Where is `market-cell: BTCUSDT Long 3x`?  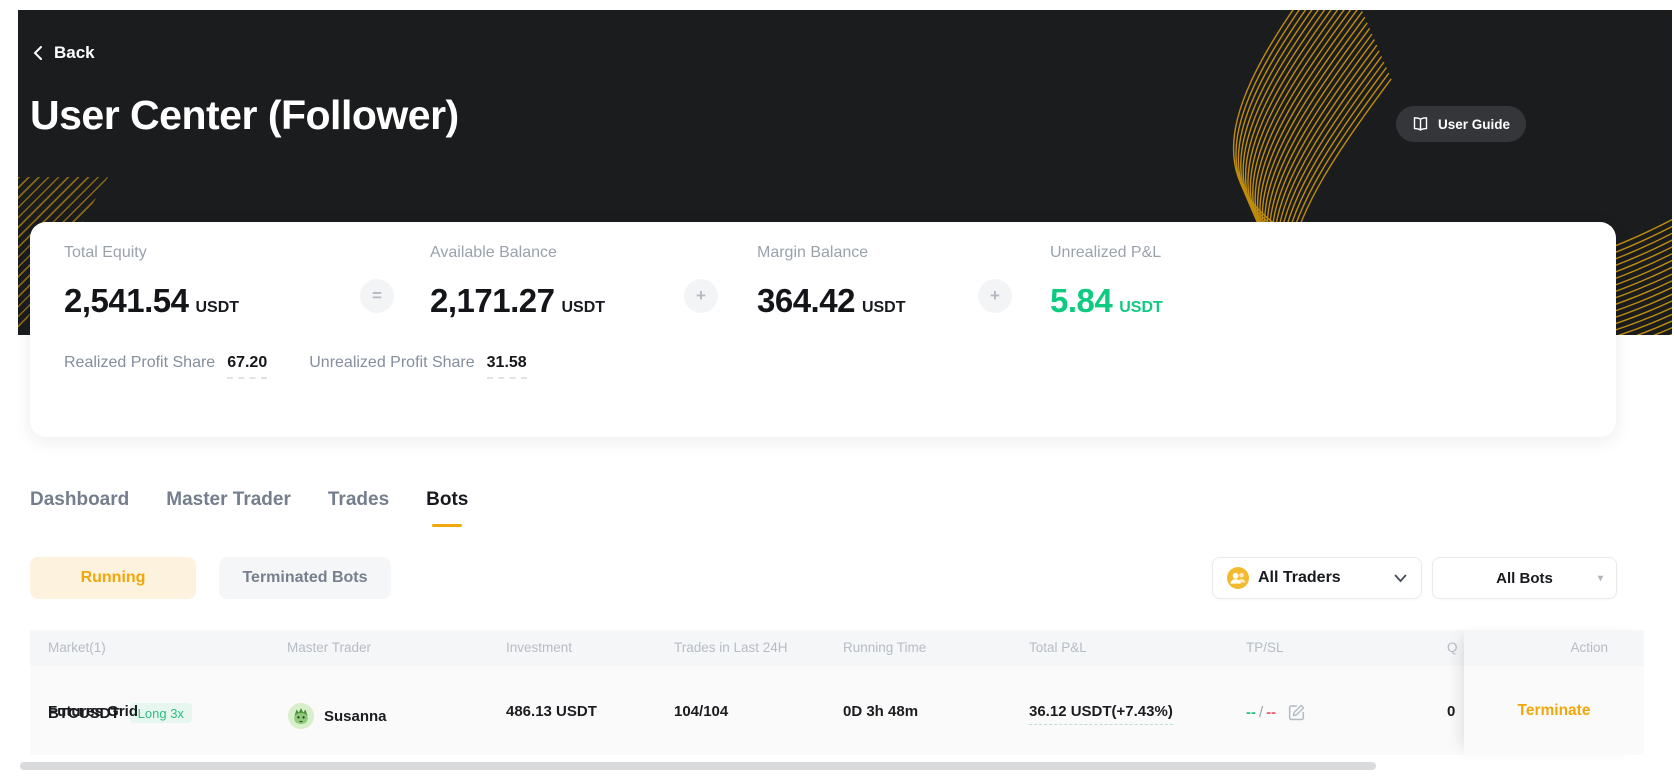
market-cell: BTCUSDT Long 3x is located at coordinates (120, 713).